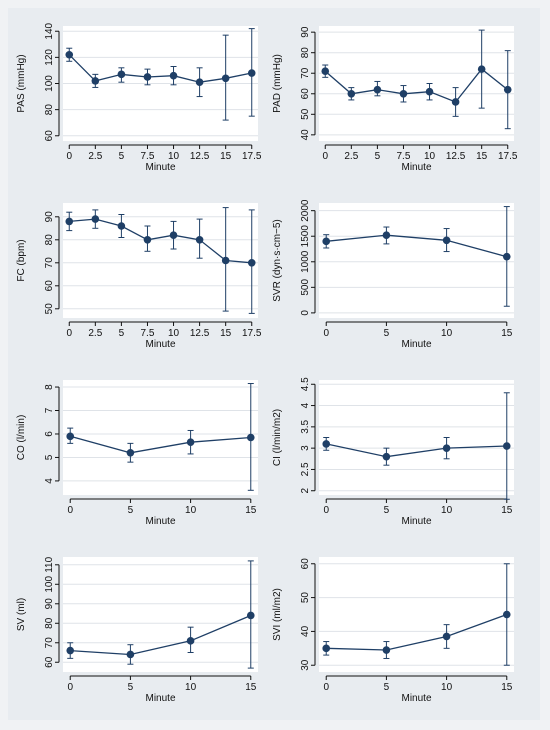 The width and height of the screenshot is (550, 730). What do you see at coordinates (305, 210) in the screenshot?
I see `y-tick-label: 2000` at bounding box center [305, 210].